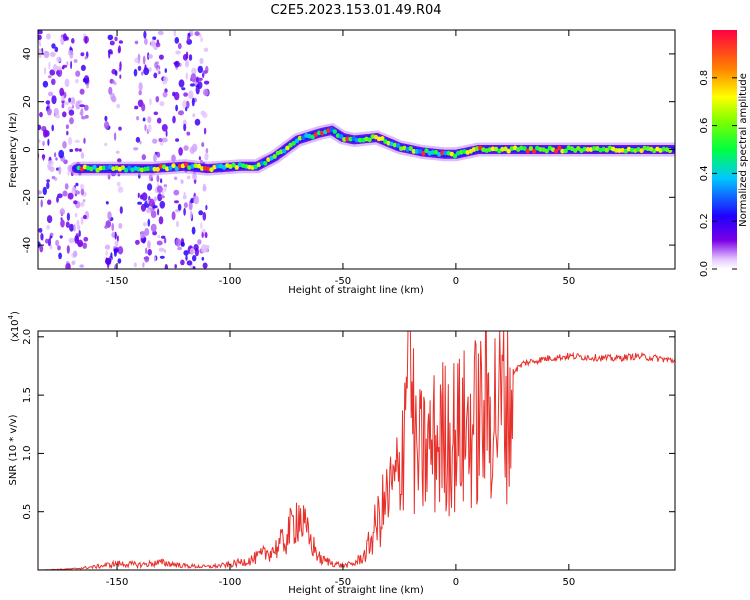 The height and width of the screenshot is (600, 750). Describe the element at coordinates (230, 582) in the screenshot. I see `snr-x-tick-label: -100` at that location.